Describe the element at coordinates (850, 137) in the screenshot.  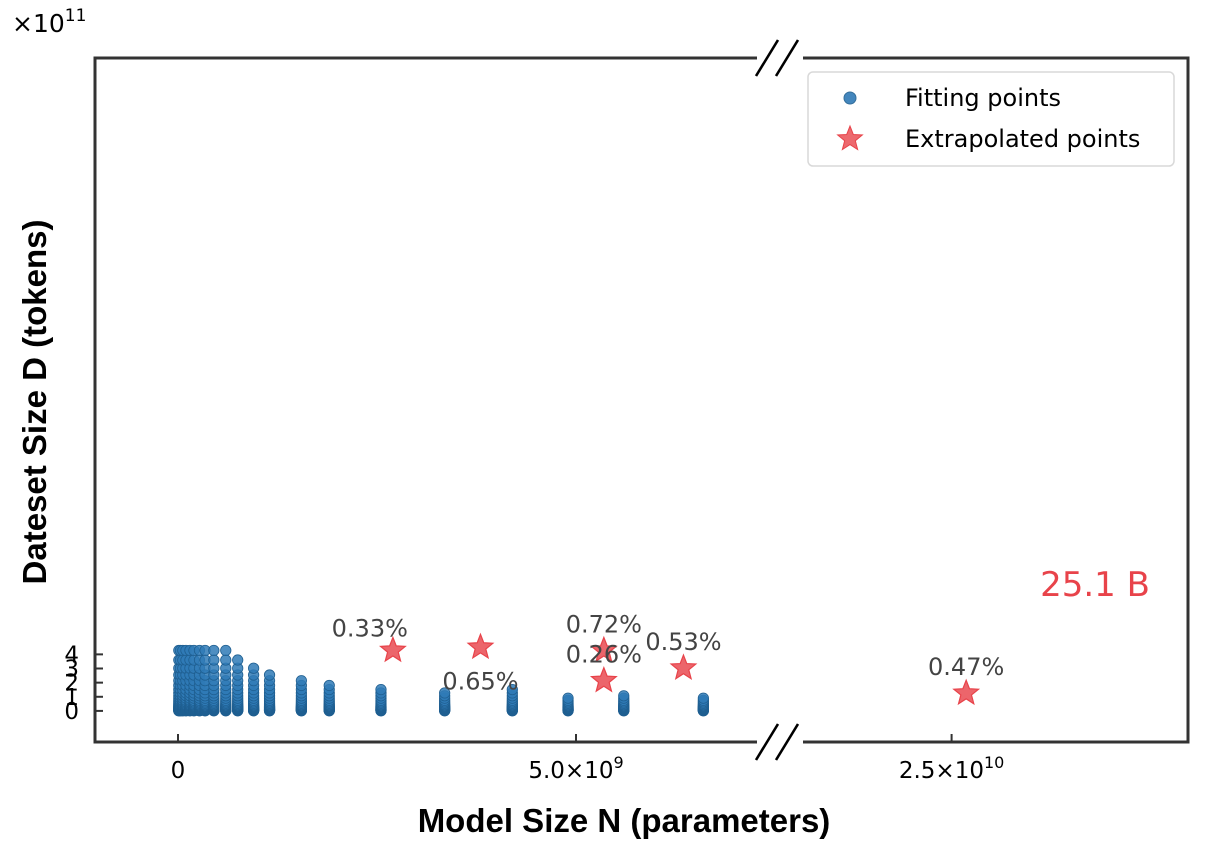
I see `legend-marker-extrapolated` at that location.